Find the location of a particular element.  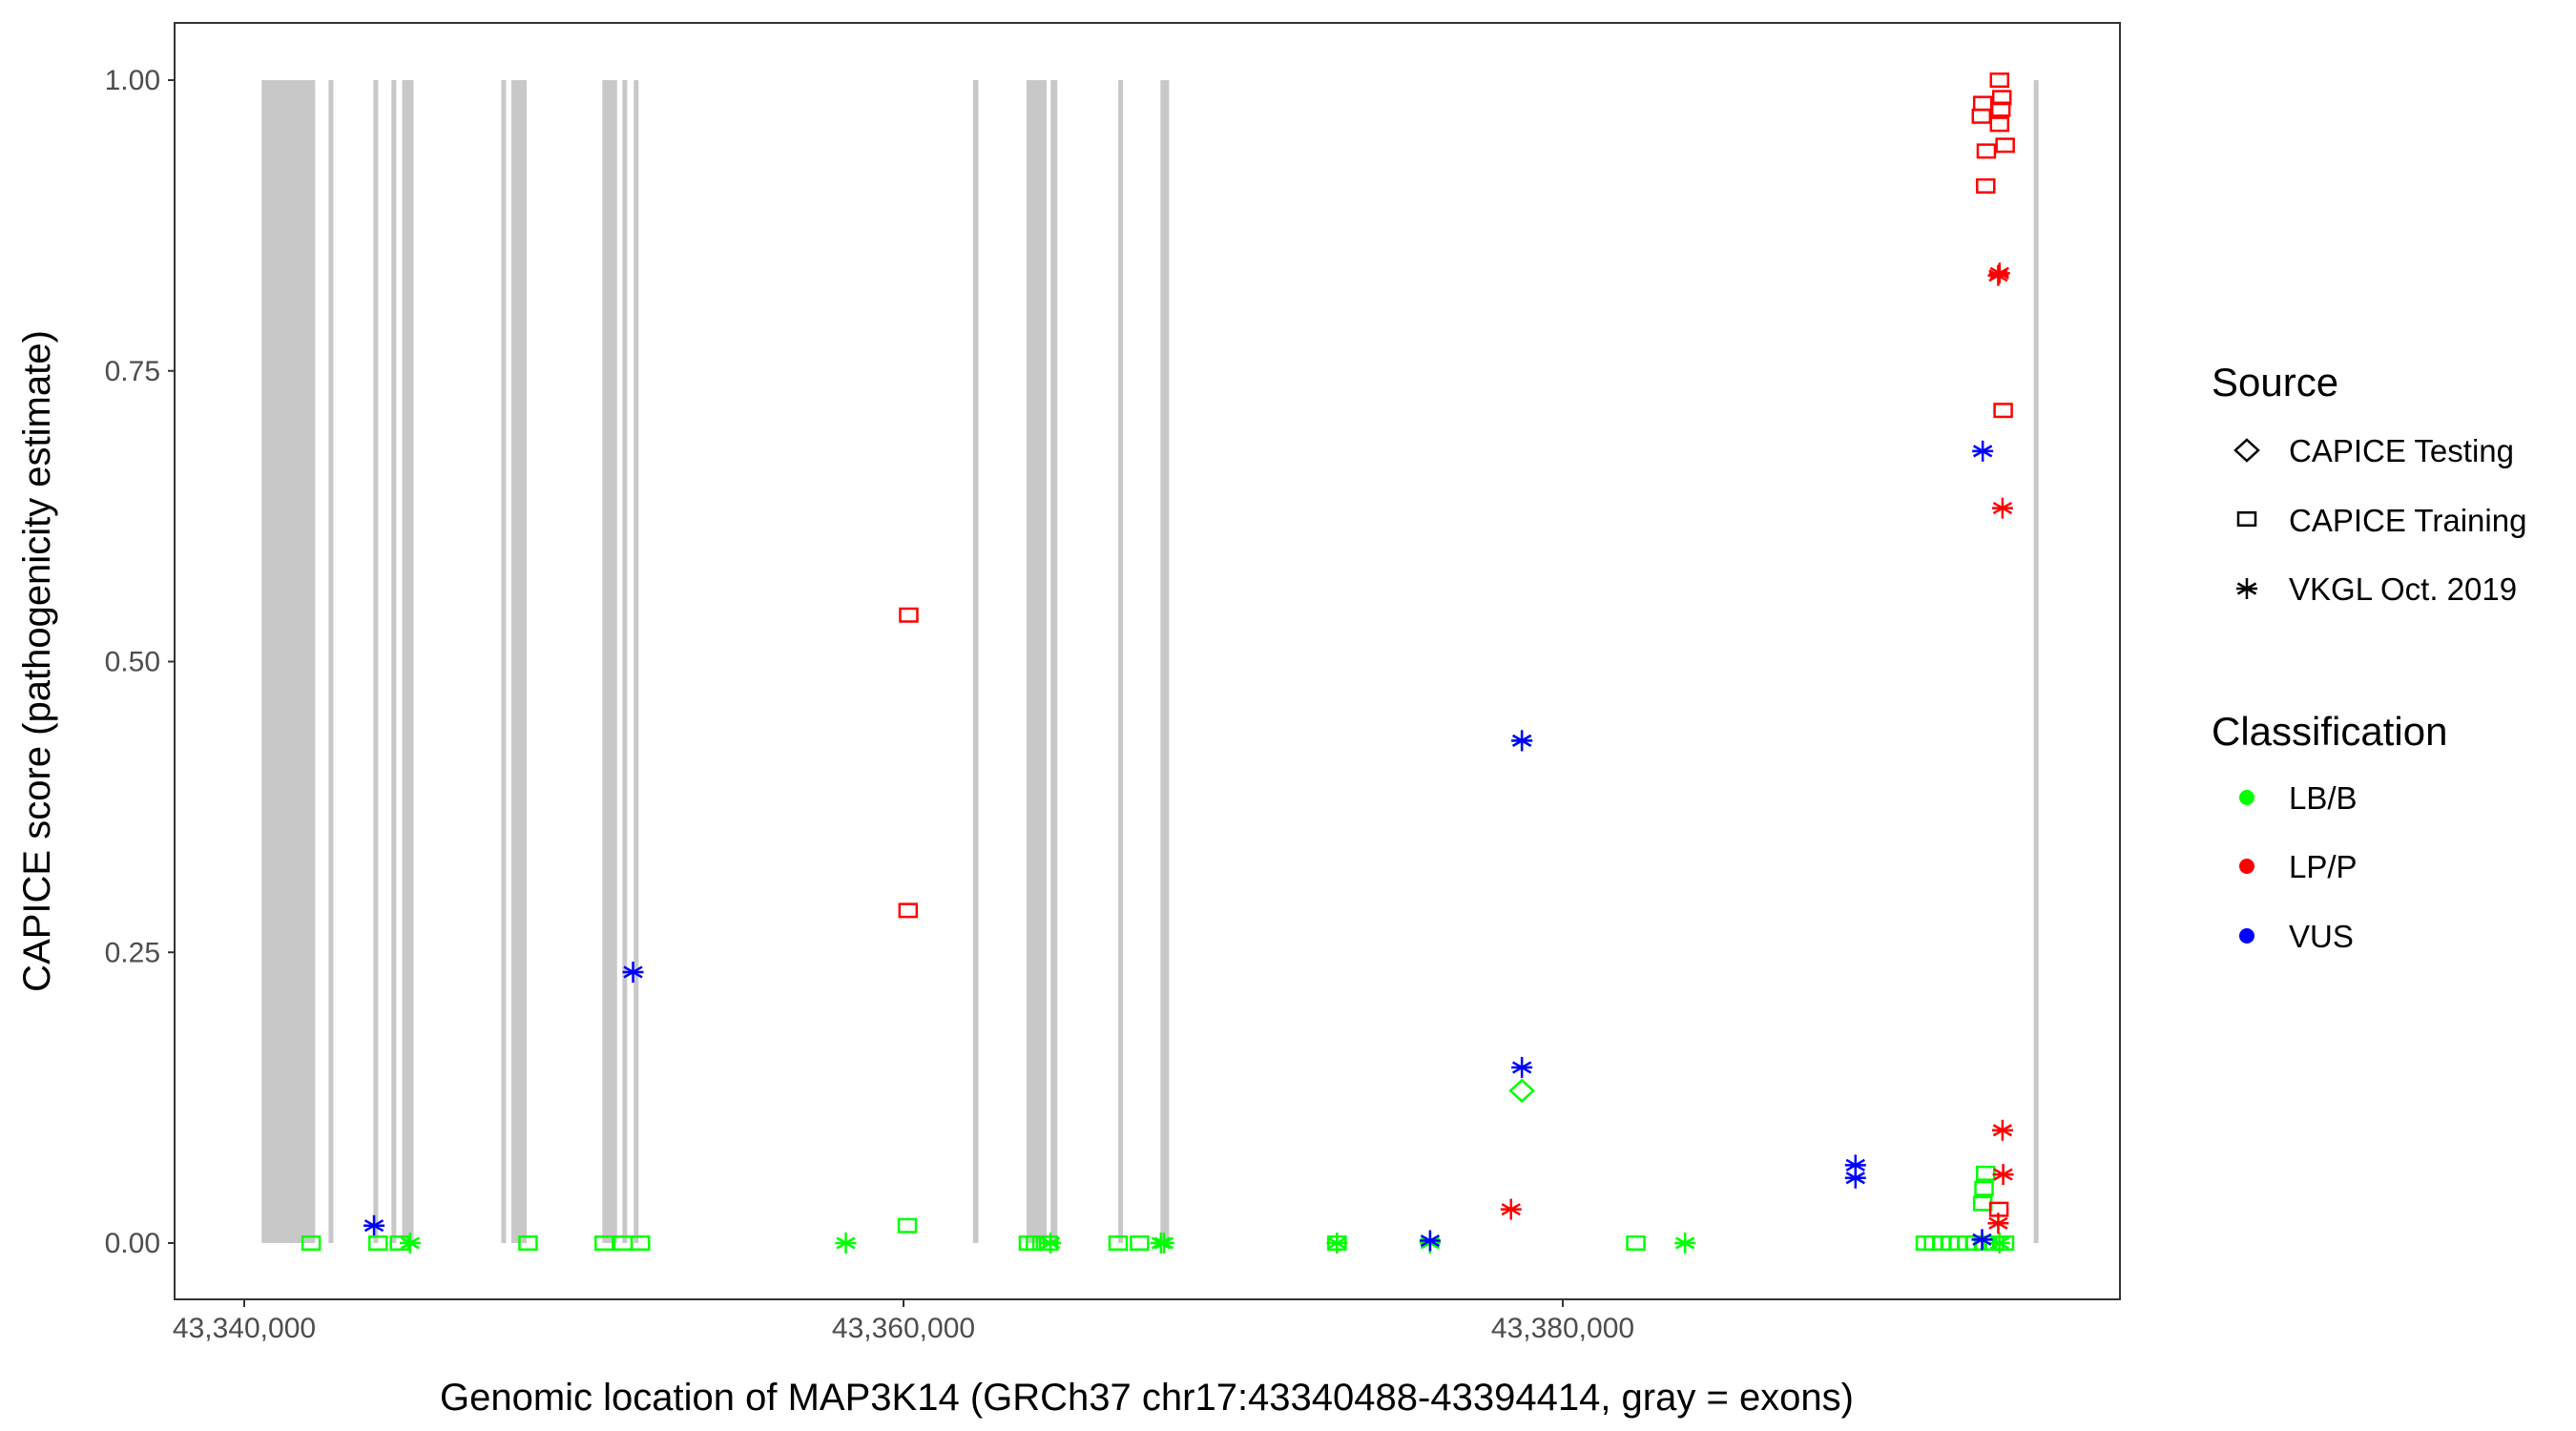

x-tick-label: 43,360,000 is located at coordinates (903, 1328).